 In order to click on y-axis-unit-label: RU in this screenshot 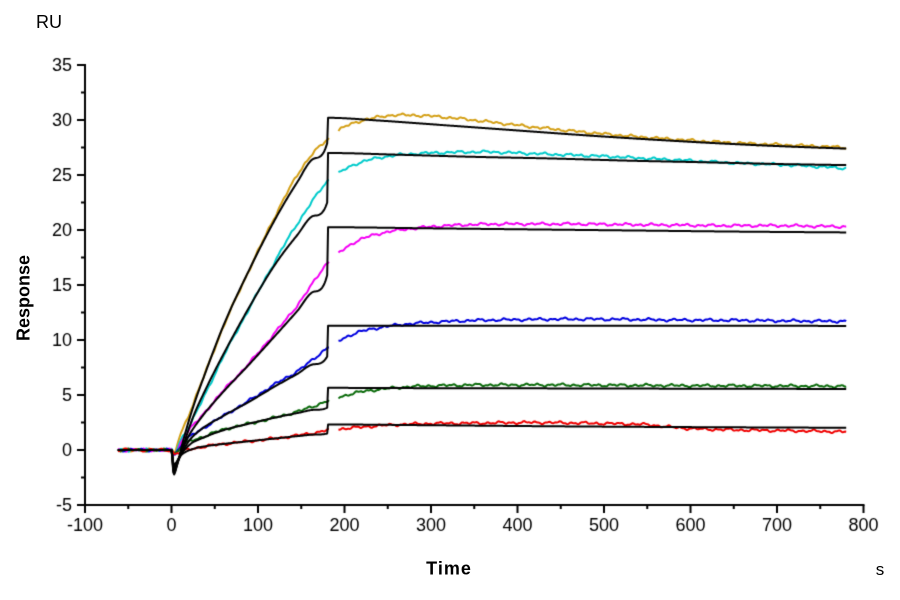, I will do `click(49, 22)`.